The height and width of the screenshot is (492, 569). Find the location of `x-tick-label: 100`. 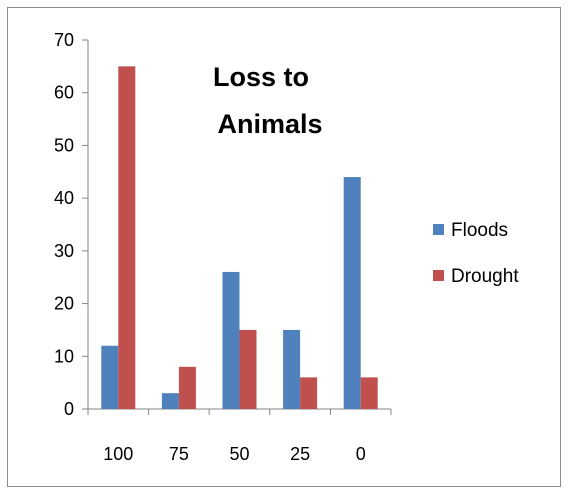

x-tick-label: 100 is located at coordinates (118, 454).